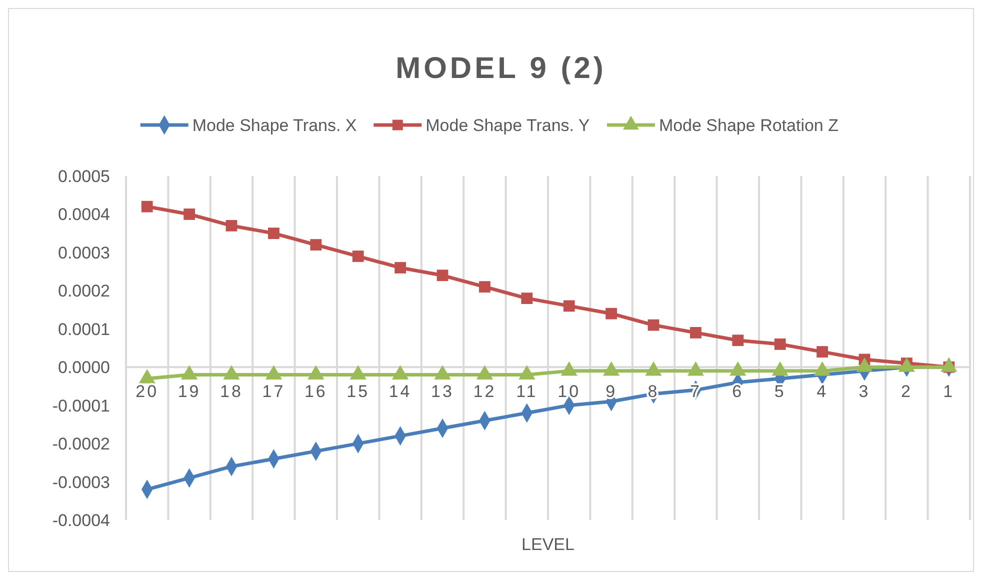 The height and width of the screenshot is (580, 982). Describe the element at coordinates (189, 392) in the screenshot. I see `x-tick-label: 19` at that location.